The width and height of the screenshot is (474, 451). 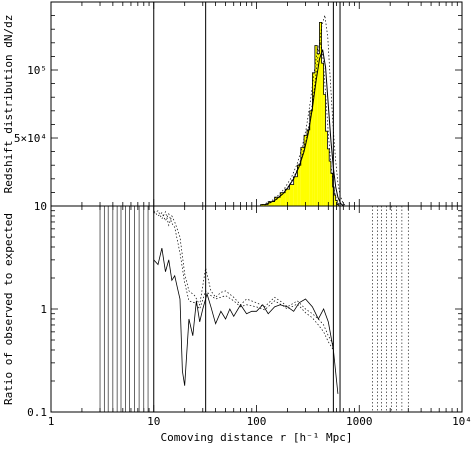 I want to click on y-tick-label-bottom: 0.1, so click(x=37, y=412).